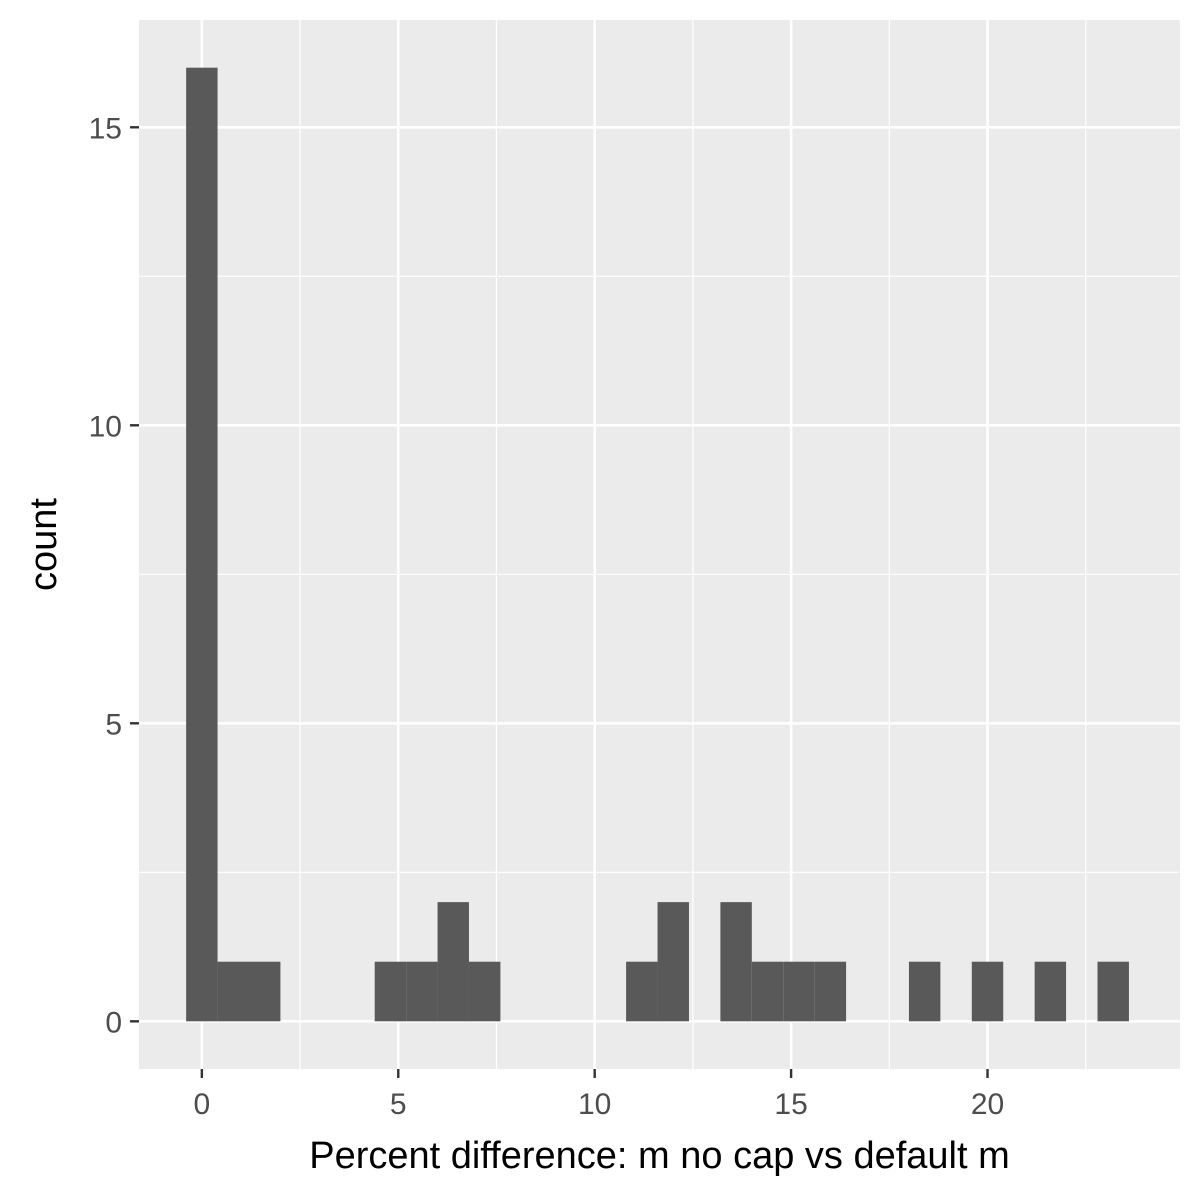 Image resolution: width=1200 pixels, height=1200 pixels. What do you see at coordinates (113, 724) in the screenshot?
I see `y-tick-label: 5` at bounding box center [113, 724].